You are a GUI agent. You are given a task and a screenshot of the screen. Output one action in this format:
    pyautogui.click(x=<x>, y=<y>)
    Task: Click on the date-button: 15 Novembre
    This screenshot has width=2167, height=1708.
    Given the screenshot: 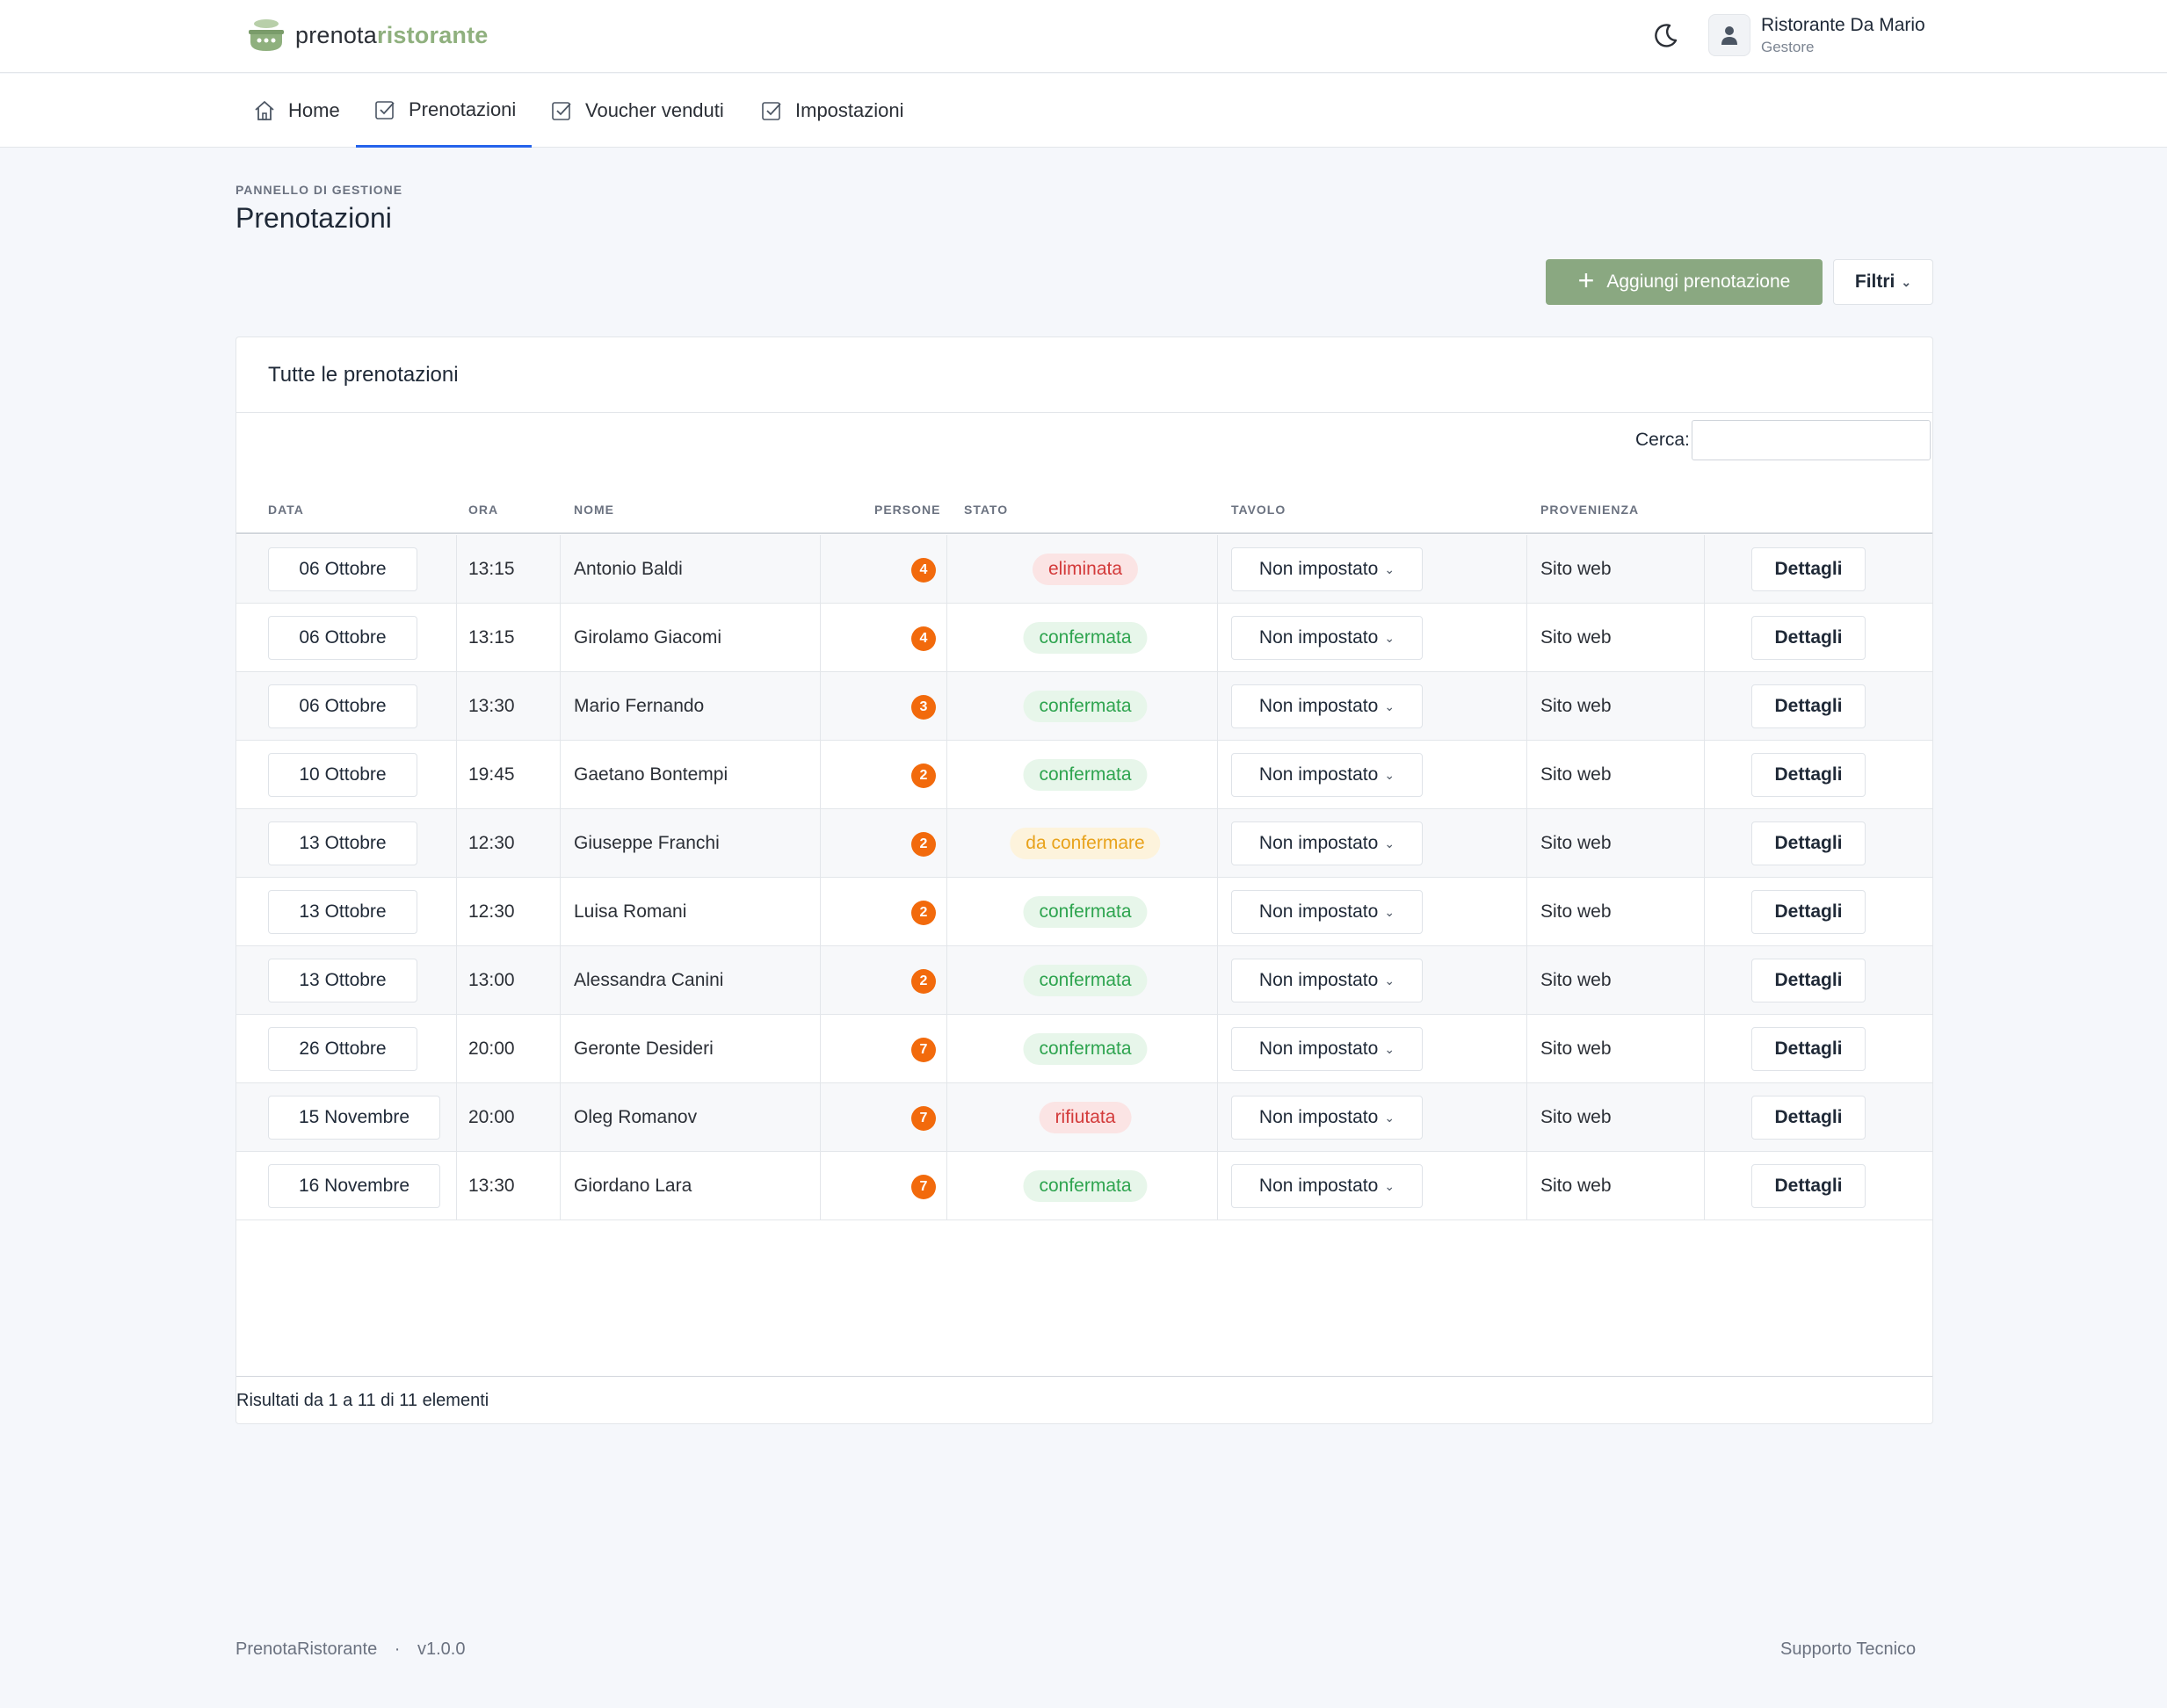 What is the action you would take?
    pyautogui.click(x=354, y=1118)
    